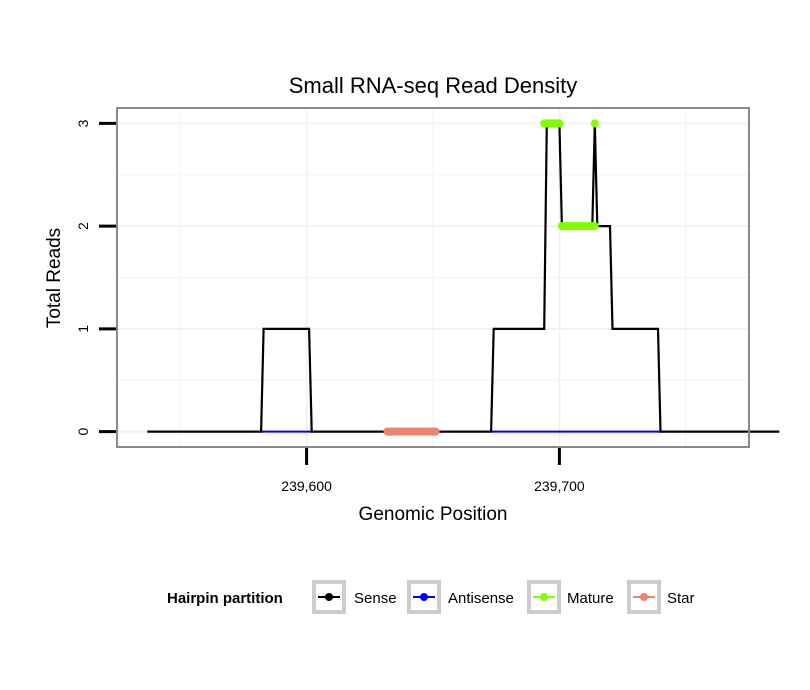 This screenshot has width=810, height=690. I want to click on x-tick-label: 239,700, so click(559, 486).